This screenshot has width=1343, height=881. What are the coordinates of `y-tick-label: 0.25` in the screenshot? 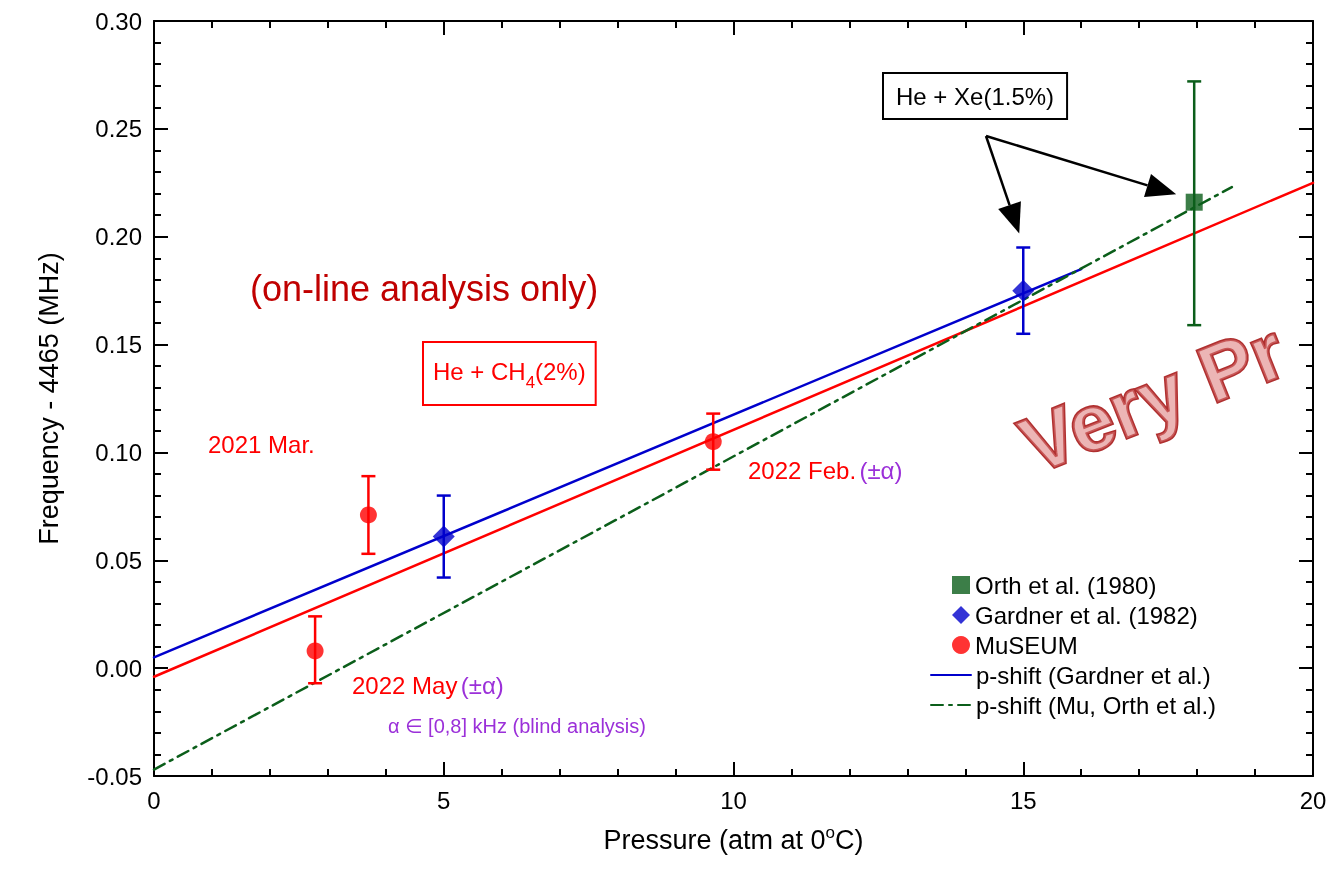 It's located at (118, 129).